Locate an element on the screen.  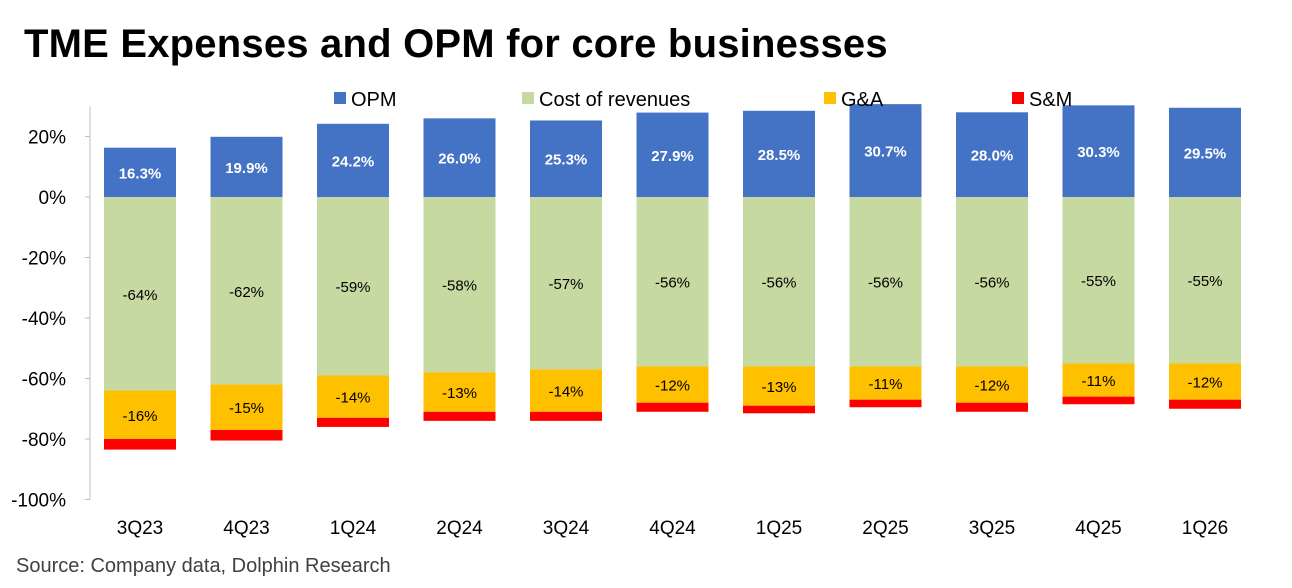
x-tick-label: 2Q24 is located at coordinates (459, 528).